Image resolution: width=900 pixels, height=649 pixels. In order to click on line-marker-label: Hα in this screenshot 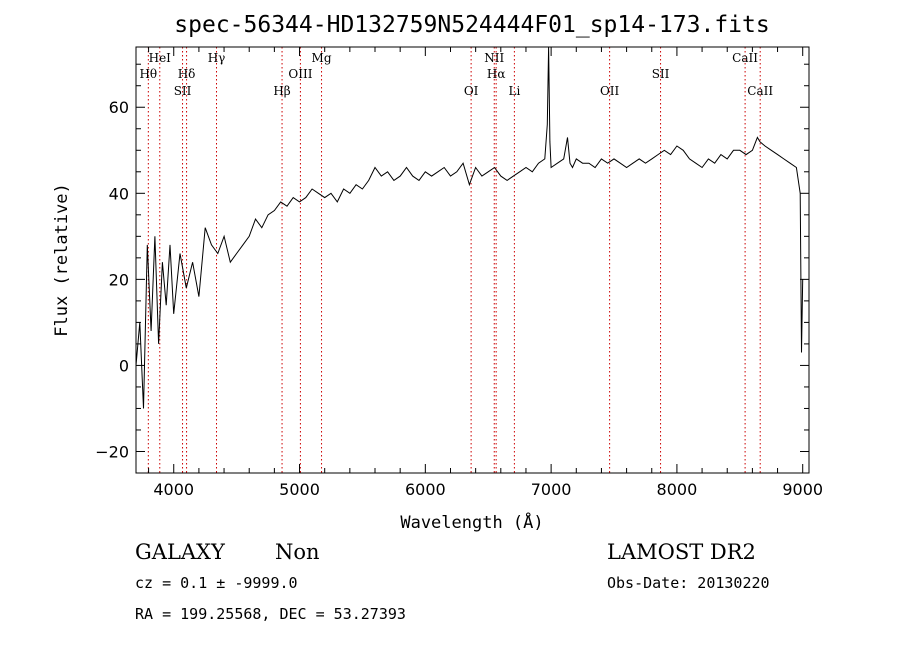, I will do `click(496, 74)`.